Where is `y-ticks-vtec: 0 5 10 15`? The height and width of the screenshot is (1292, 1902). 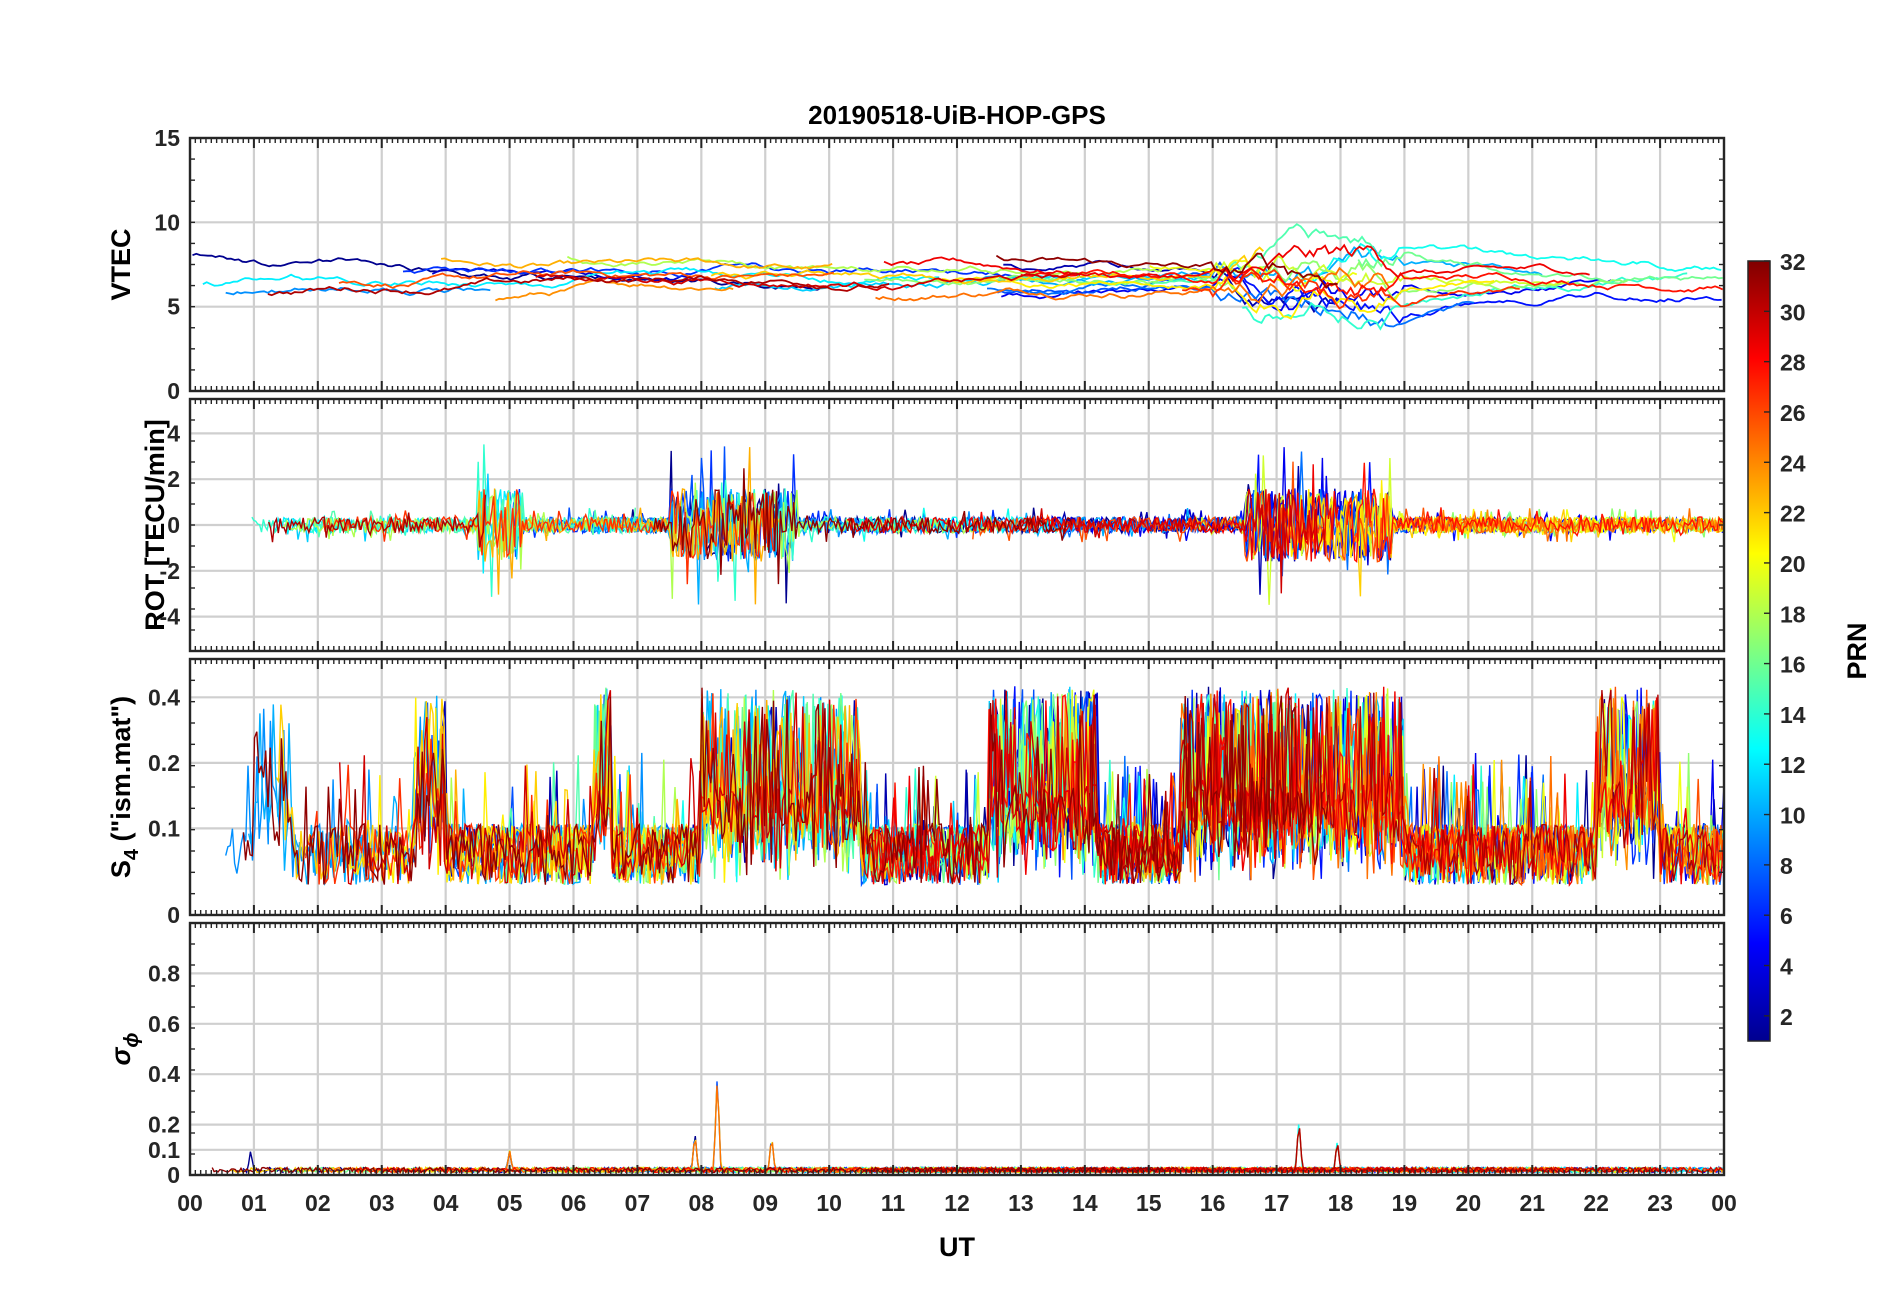
y-ticks-vtec: 0 5 10 15 is located at coordinates (167, 264).